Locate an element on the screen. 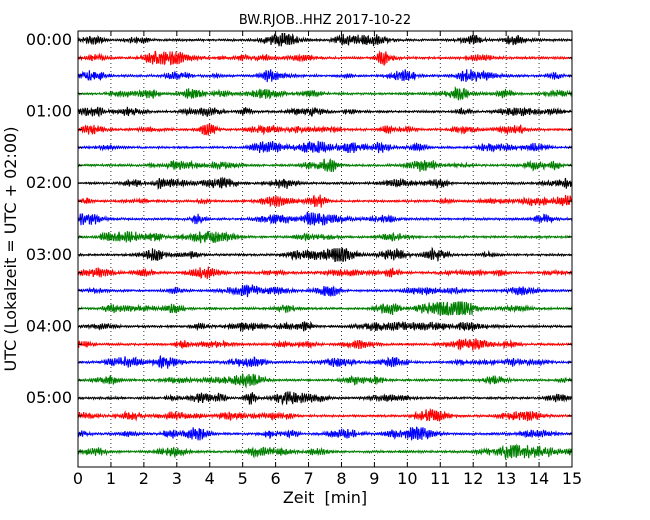 This screenshot has width=650, height=520. y-tick-label: 00:00 is located at coordinates (49, 39).